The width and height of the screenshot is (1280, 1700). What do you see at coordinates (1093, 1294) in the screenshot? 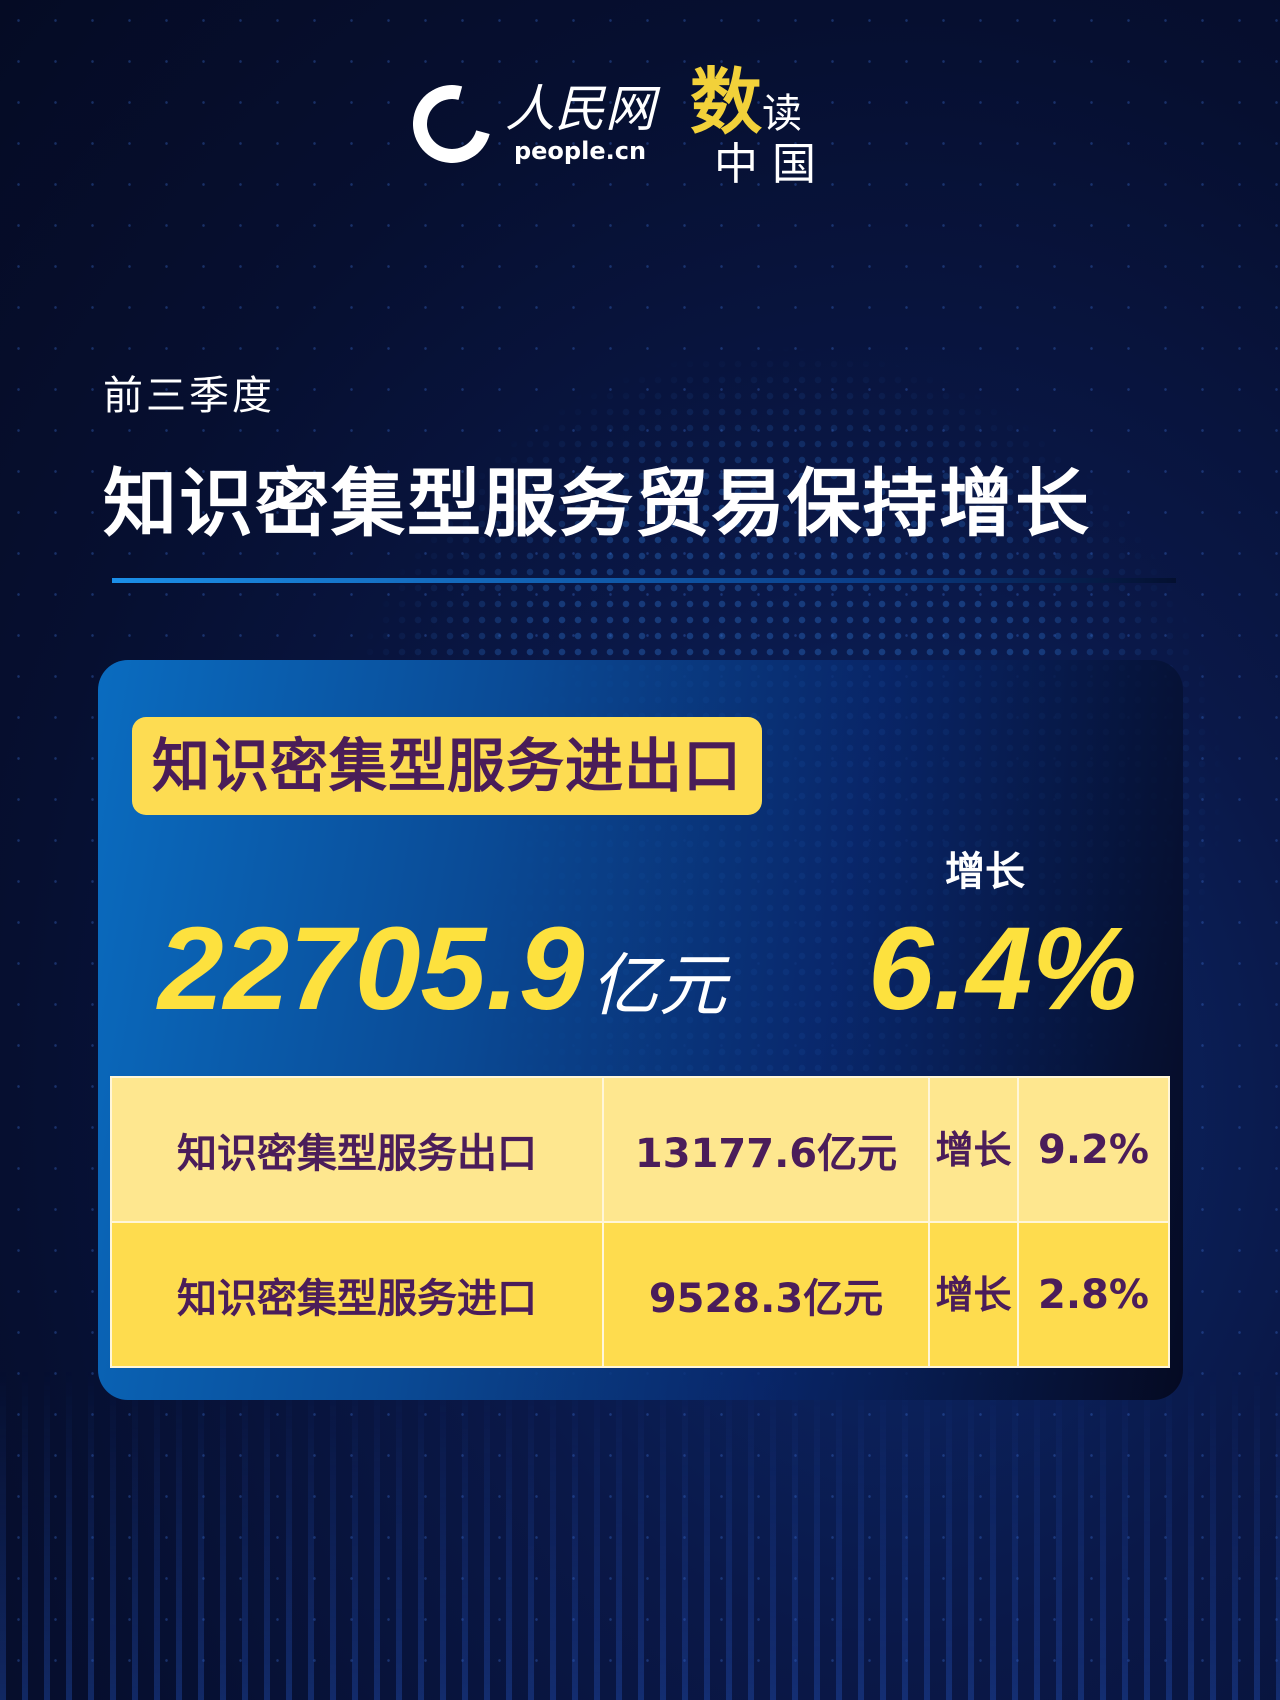
I see `row-growth: 2.8%` at bounding box center [1093, 1294].